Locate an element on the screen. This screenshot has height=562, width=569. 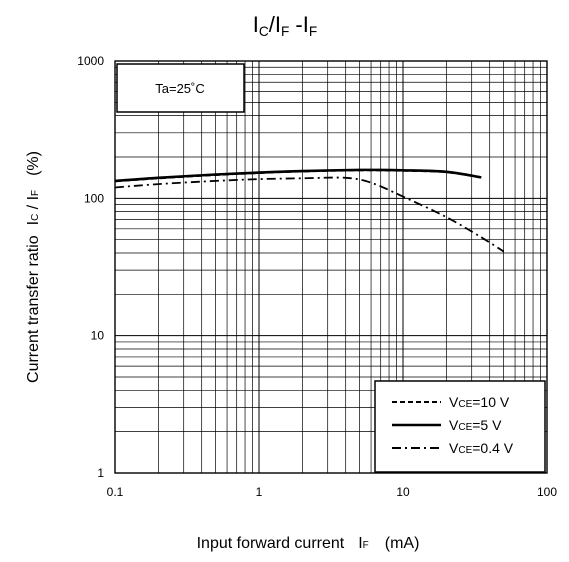
x-tick-label: 0.1 is located at coordinates (115, 492).